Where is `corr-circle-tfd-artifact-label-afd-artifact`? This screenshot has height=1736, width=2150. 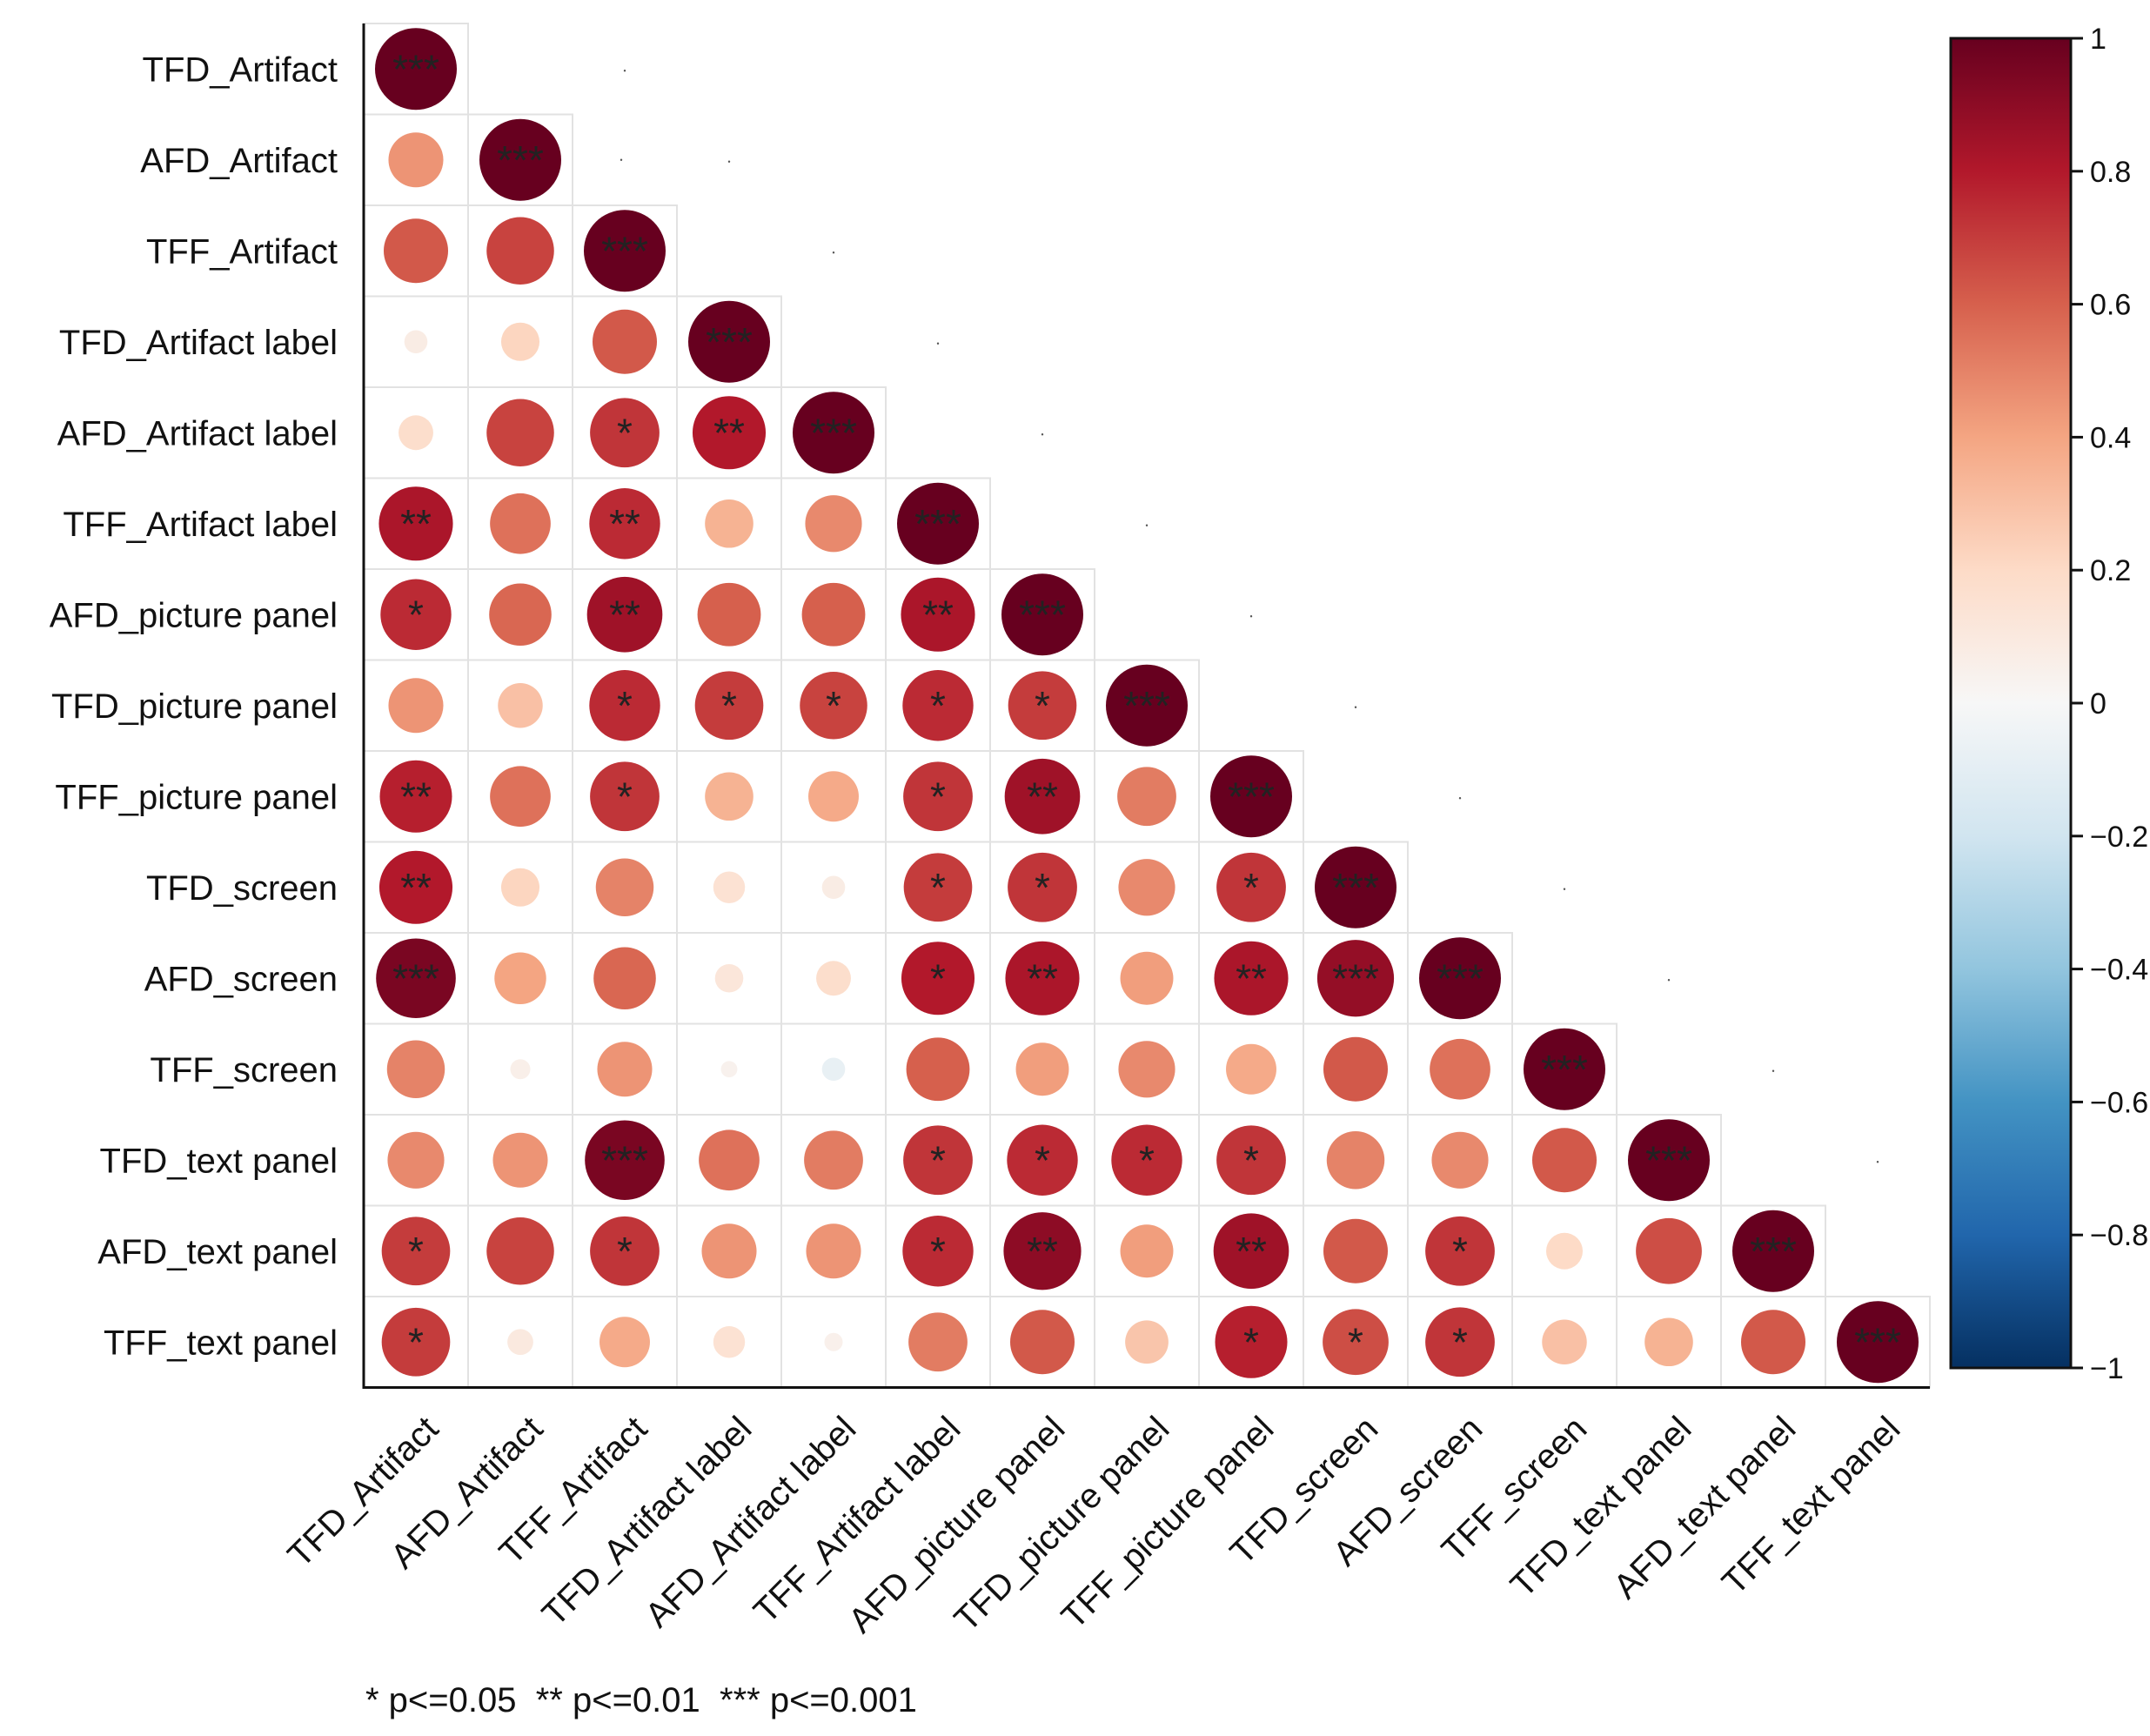
corr-circle-tfd-artifact-label-afd-artifact is located at coordinates (520, 341).